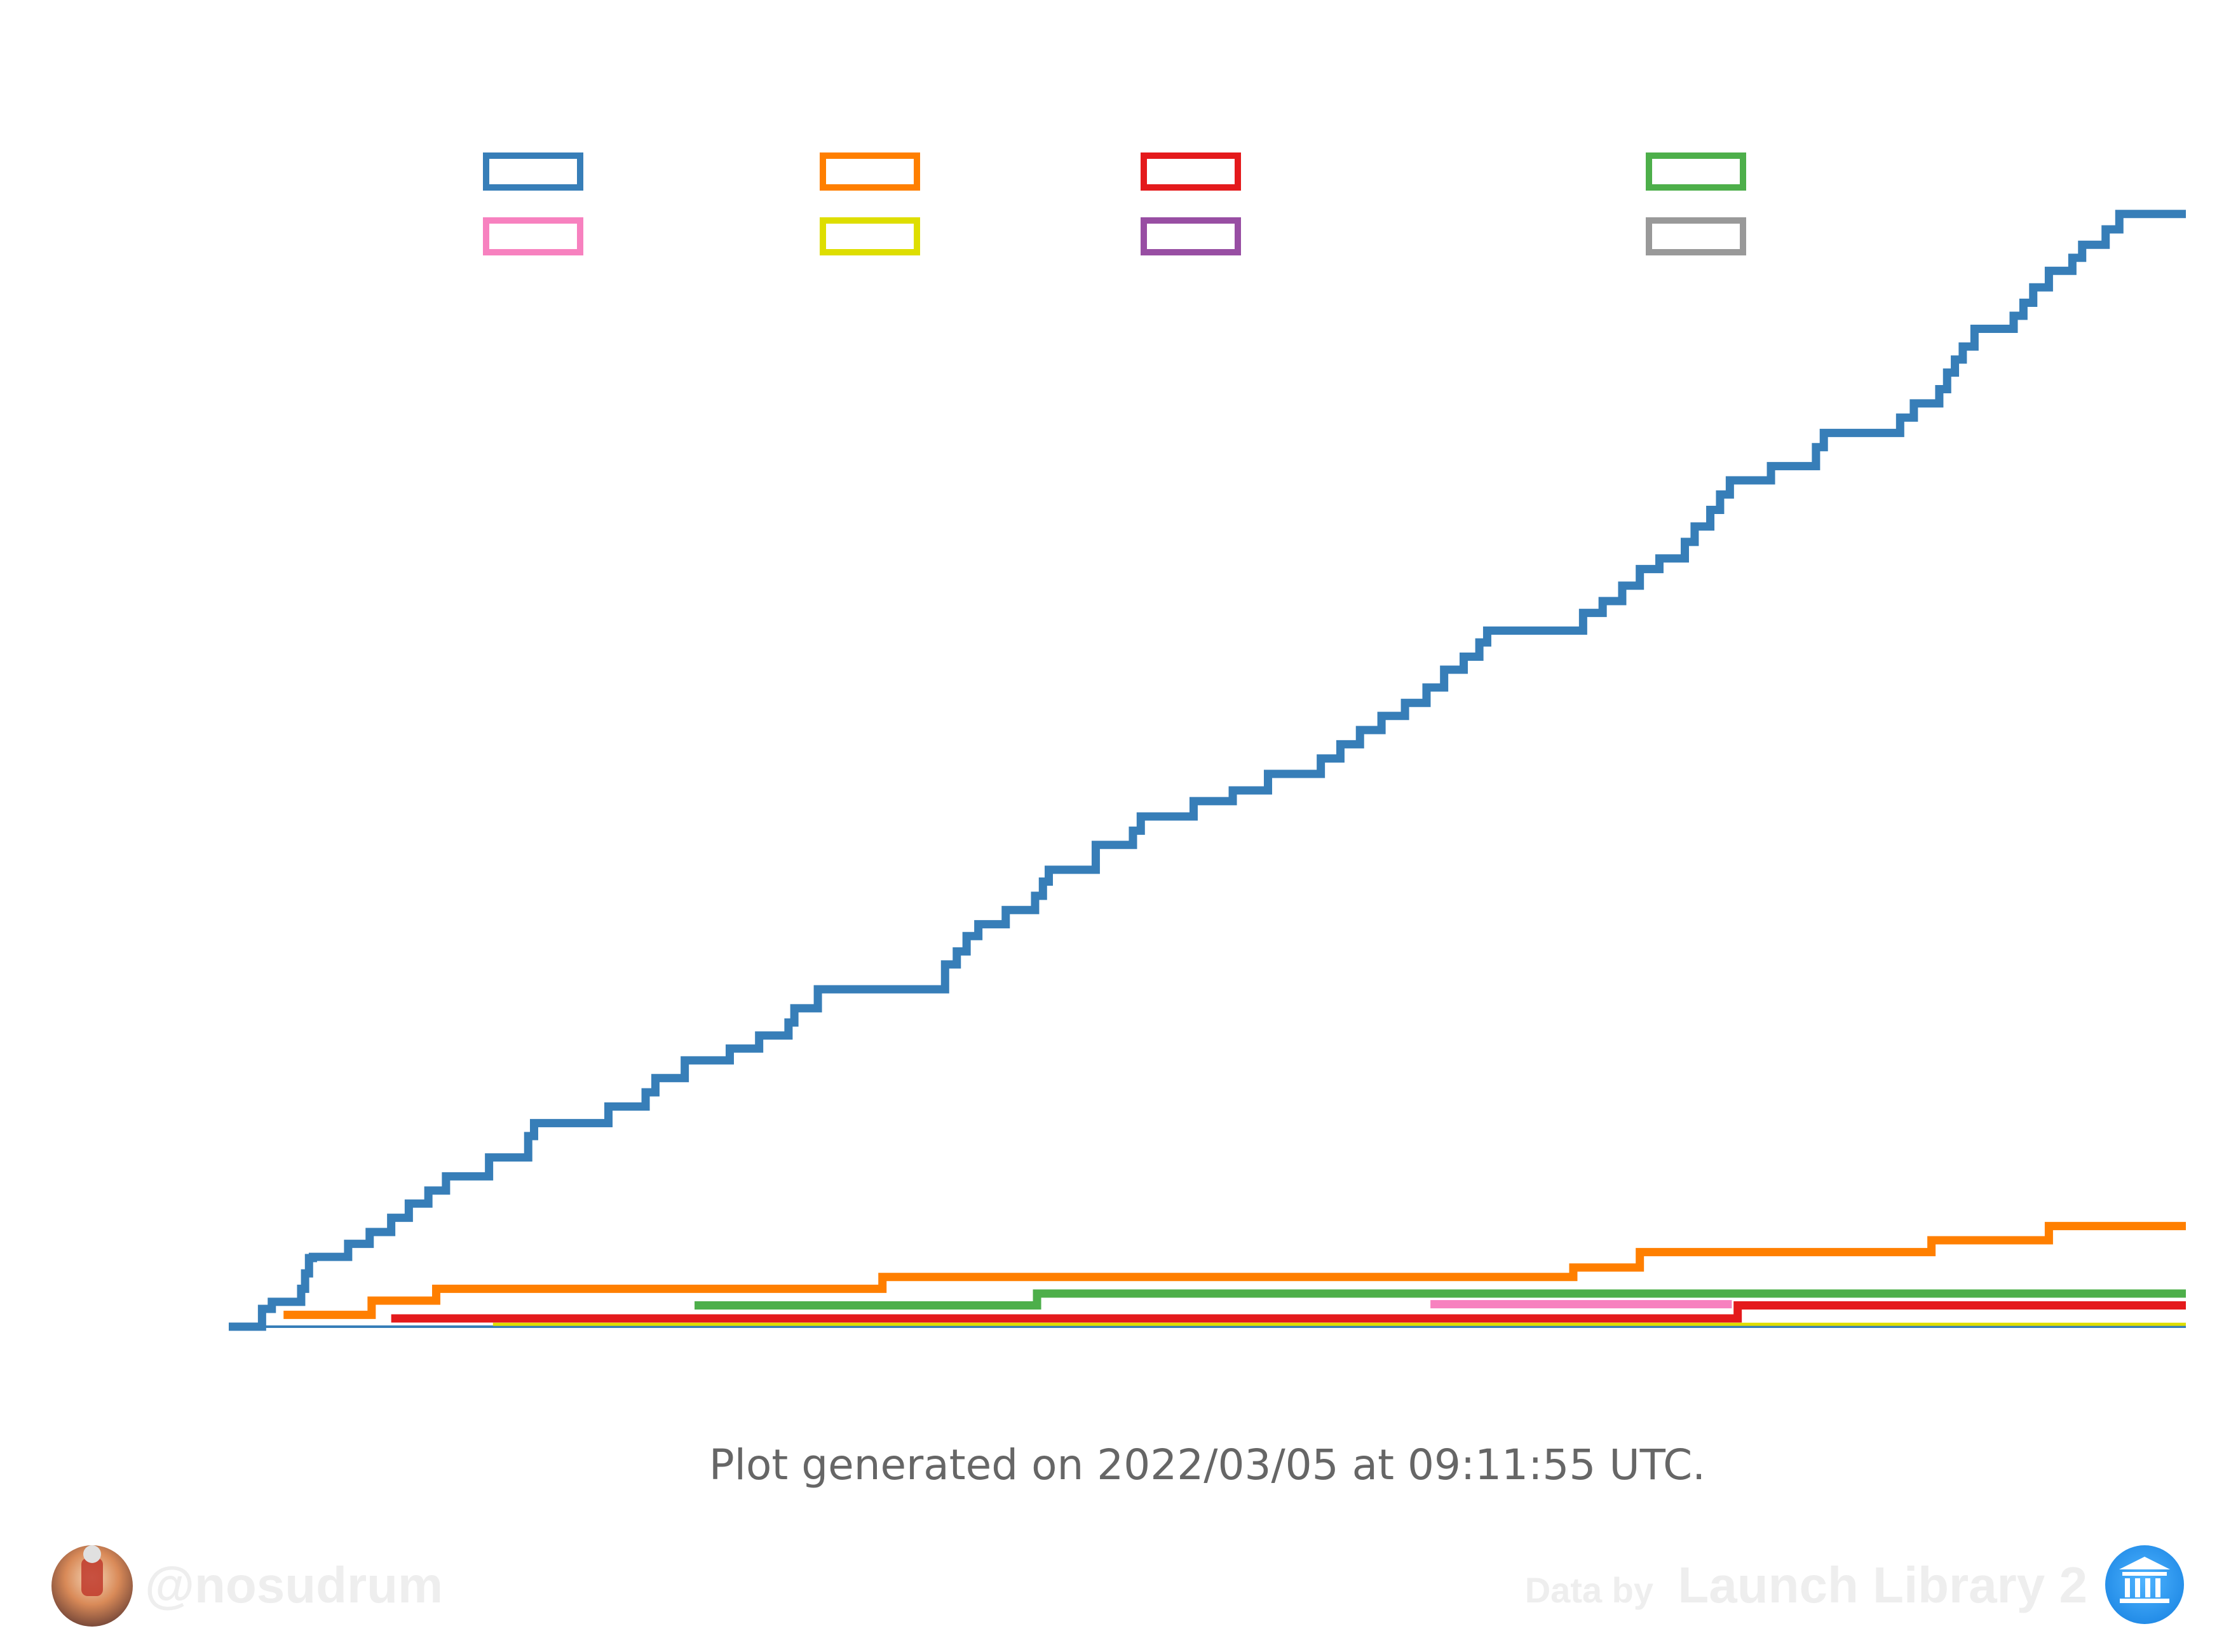 This screenshot has width=2224, height=1652. What do you see at coordinates (294, 1585) in the screenshot?
I see `author-handle: @nosudrum` at bounding box center [294, 1585].